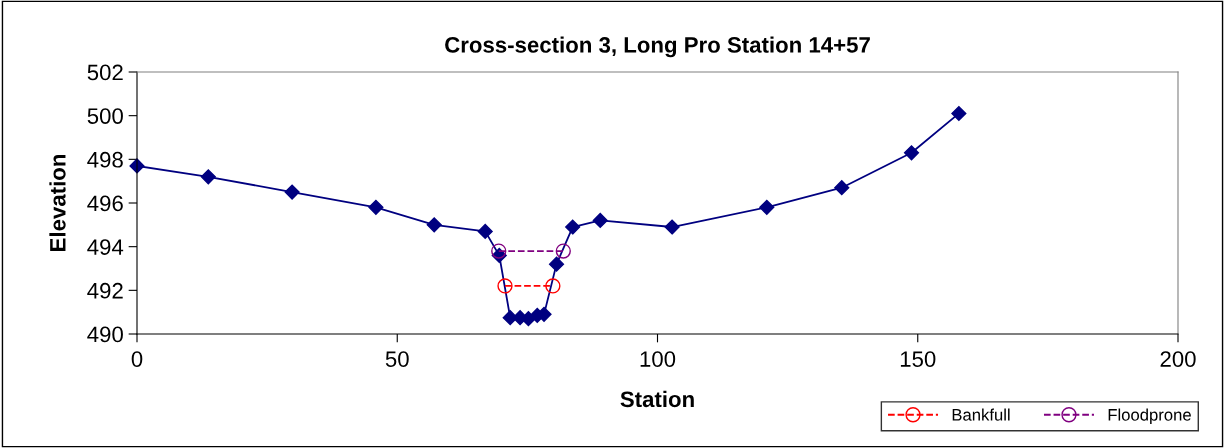  What do you see at coordinates (918, 359) in the screenshot?
I see `x-tick-label: 150` at bounding box center [918, 359].